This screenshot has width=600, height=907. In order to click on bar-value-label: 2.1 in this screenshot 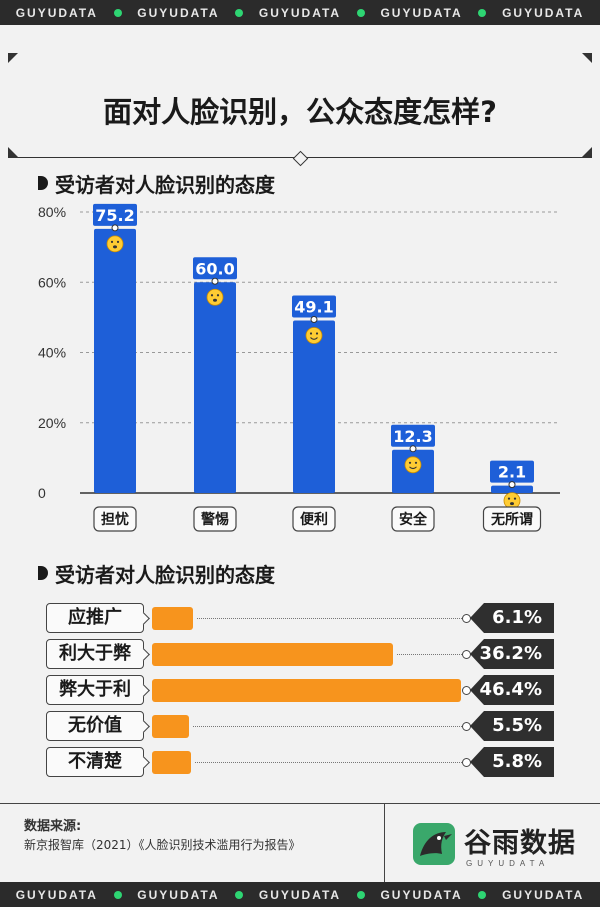, I will do `click(512, 472)`.